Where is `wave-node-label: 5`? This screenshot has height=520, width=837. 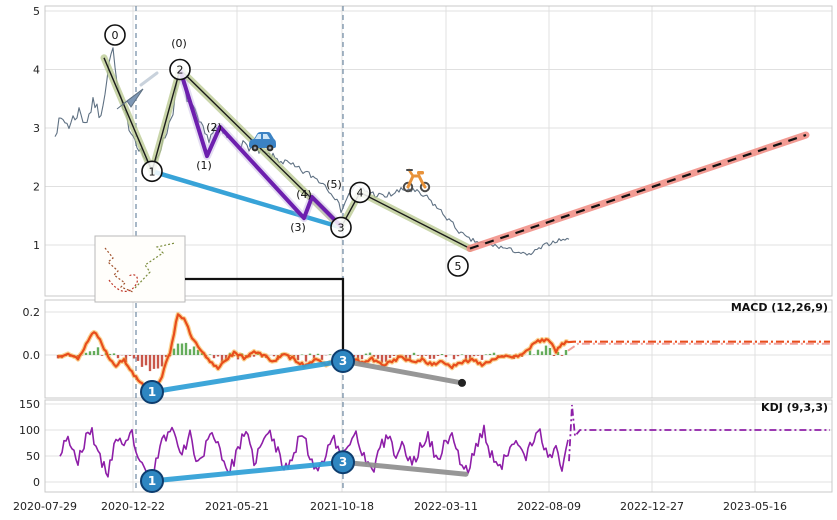 wave-node-label: 5 is located at coordinates (458, 266).